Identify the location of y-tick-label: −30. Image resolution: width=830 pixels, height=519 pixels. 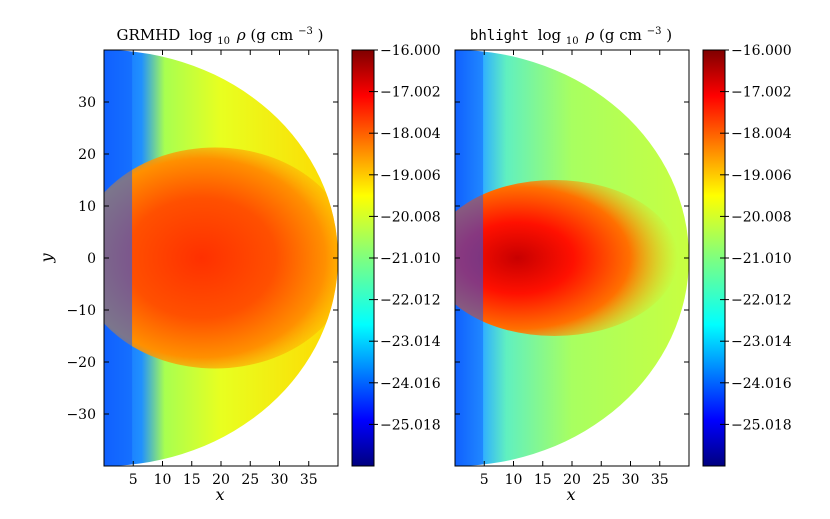
(81, 415).